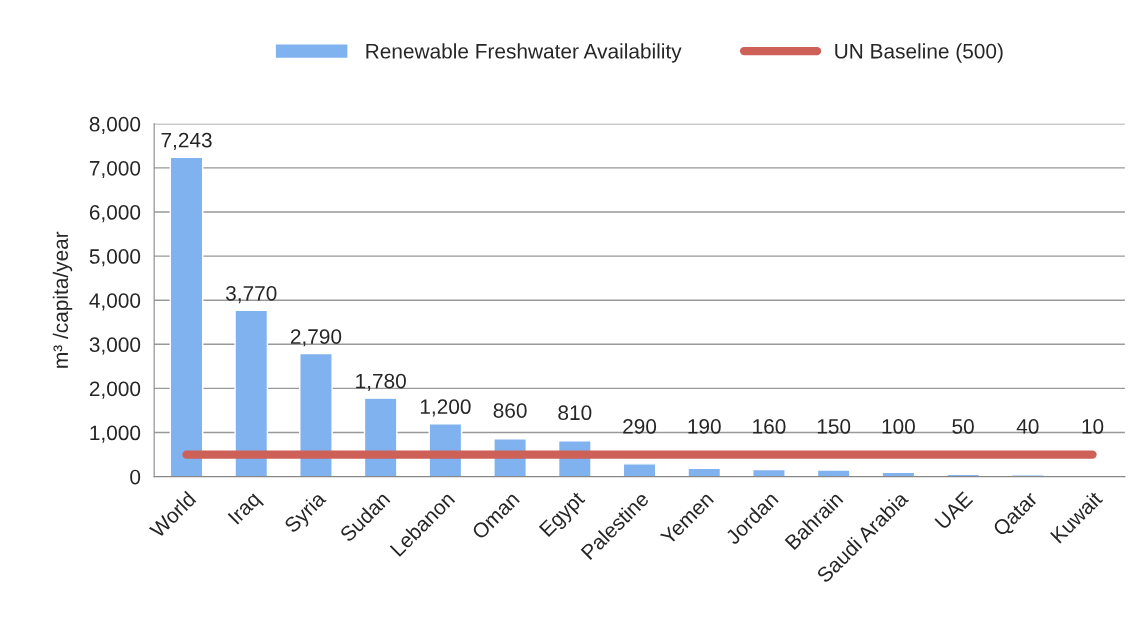 The width and height of the screenshot is (1142, 619). What do you see at coordinates (115, 302) in the screenshot?
I see `y-tick-label: 4,000` at bounding box center [115, 302].